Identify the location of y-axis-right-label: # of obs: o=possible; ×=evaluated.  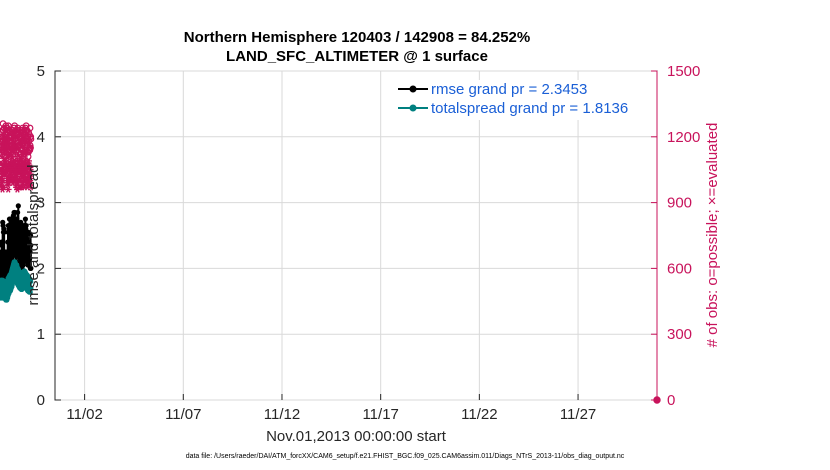
(712, 235).